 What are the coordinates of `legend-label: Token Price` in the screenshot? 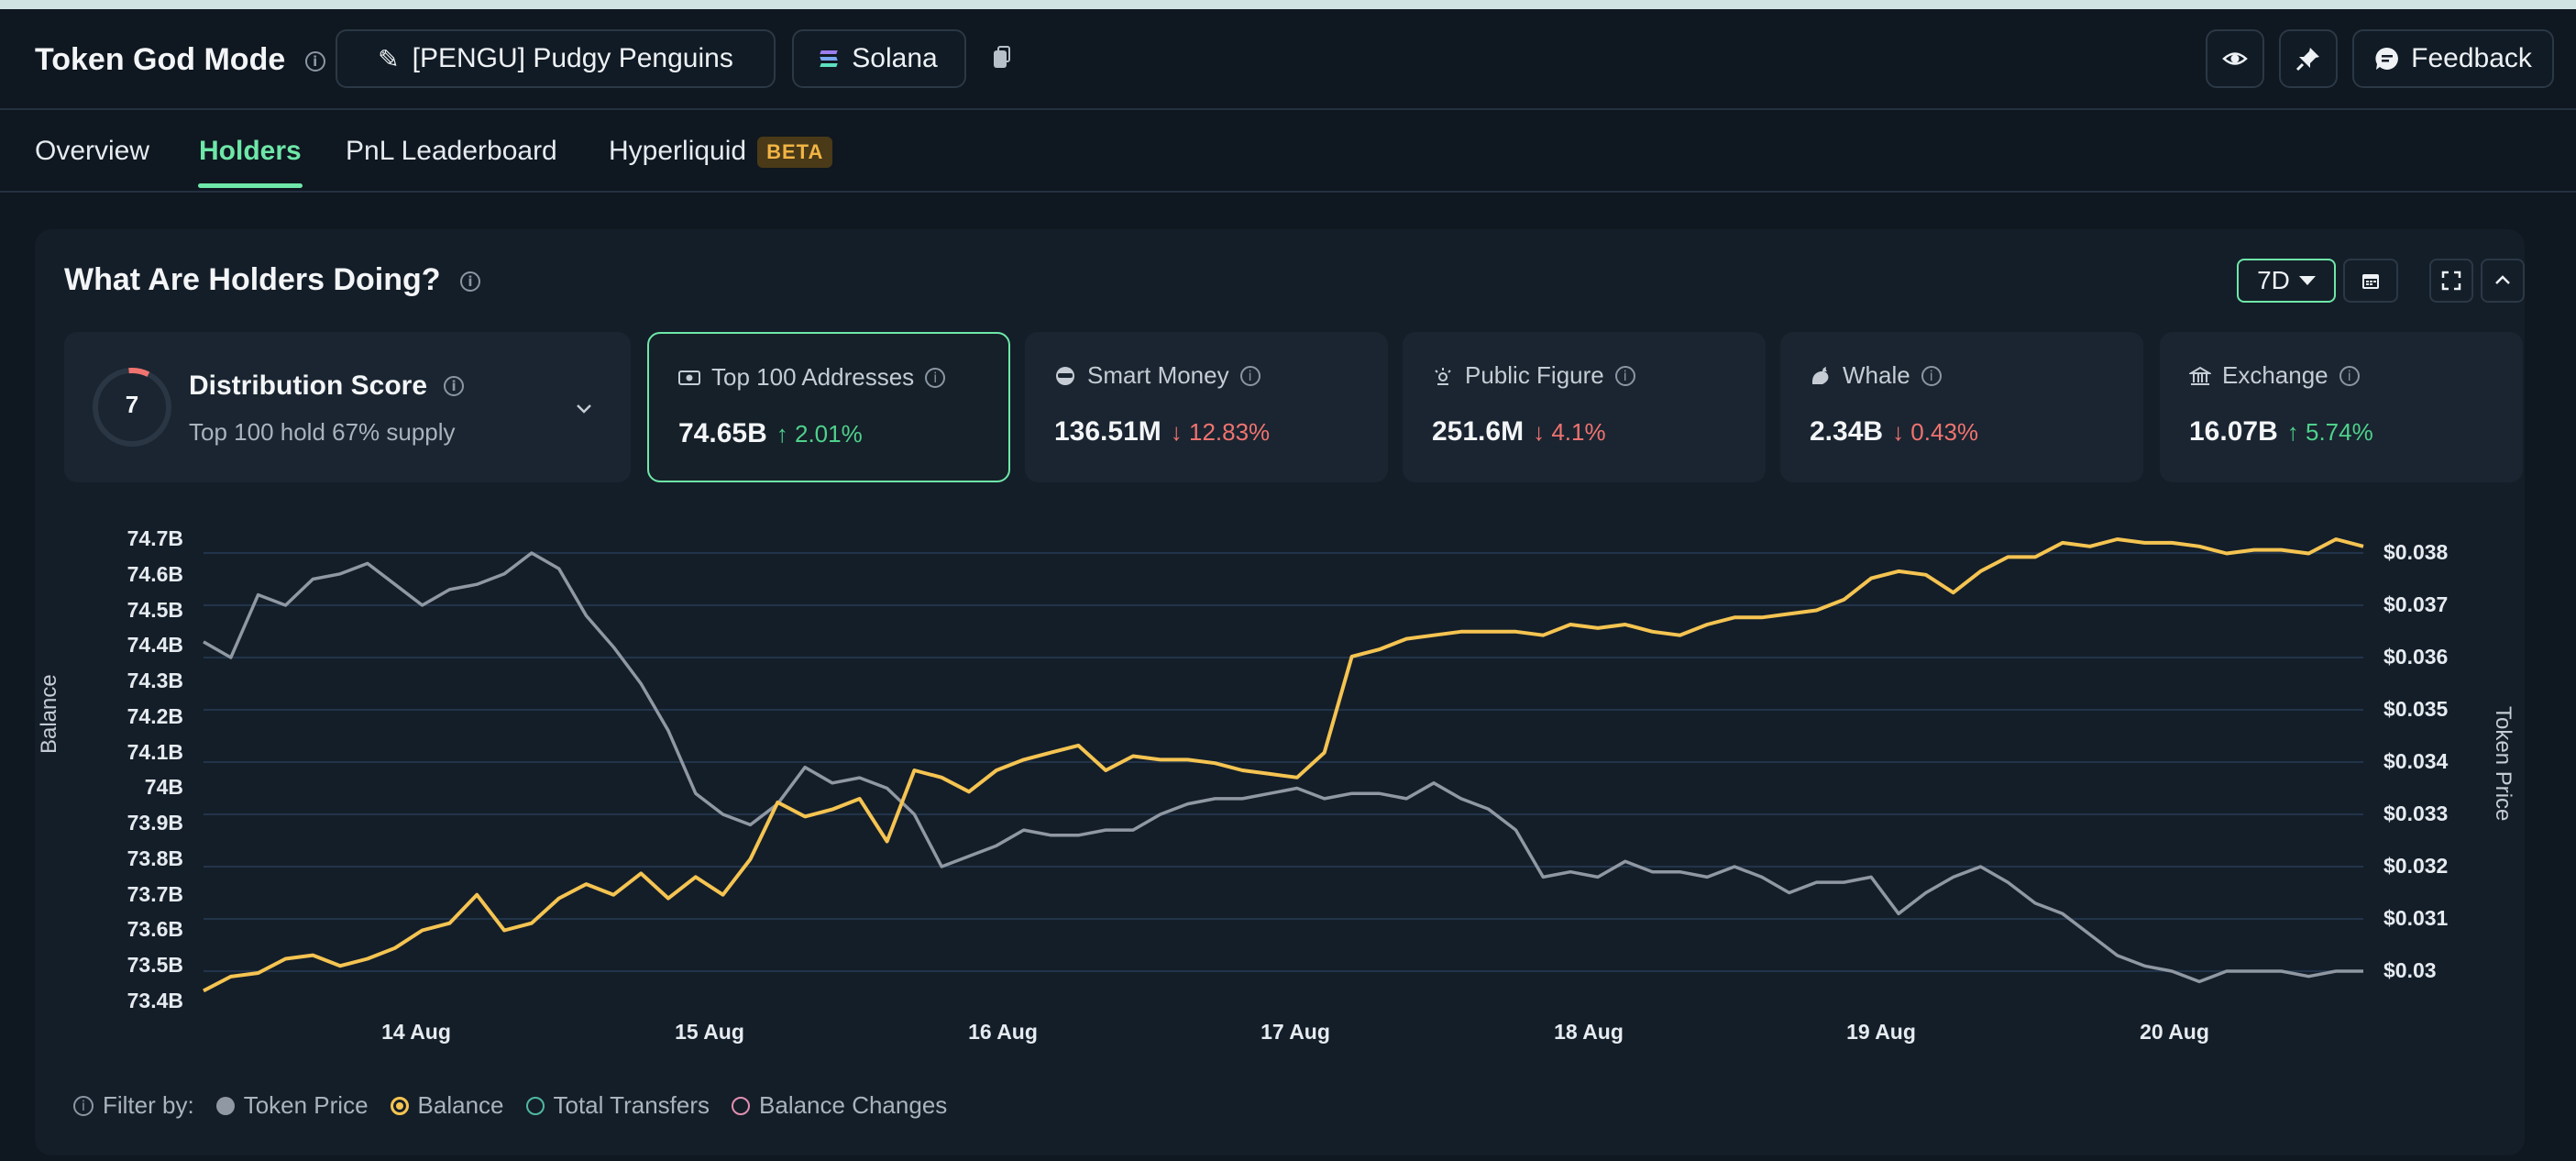 It's located at (306, 1105).